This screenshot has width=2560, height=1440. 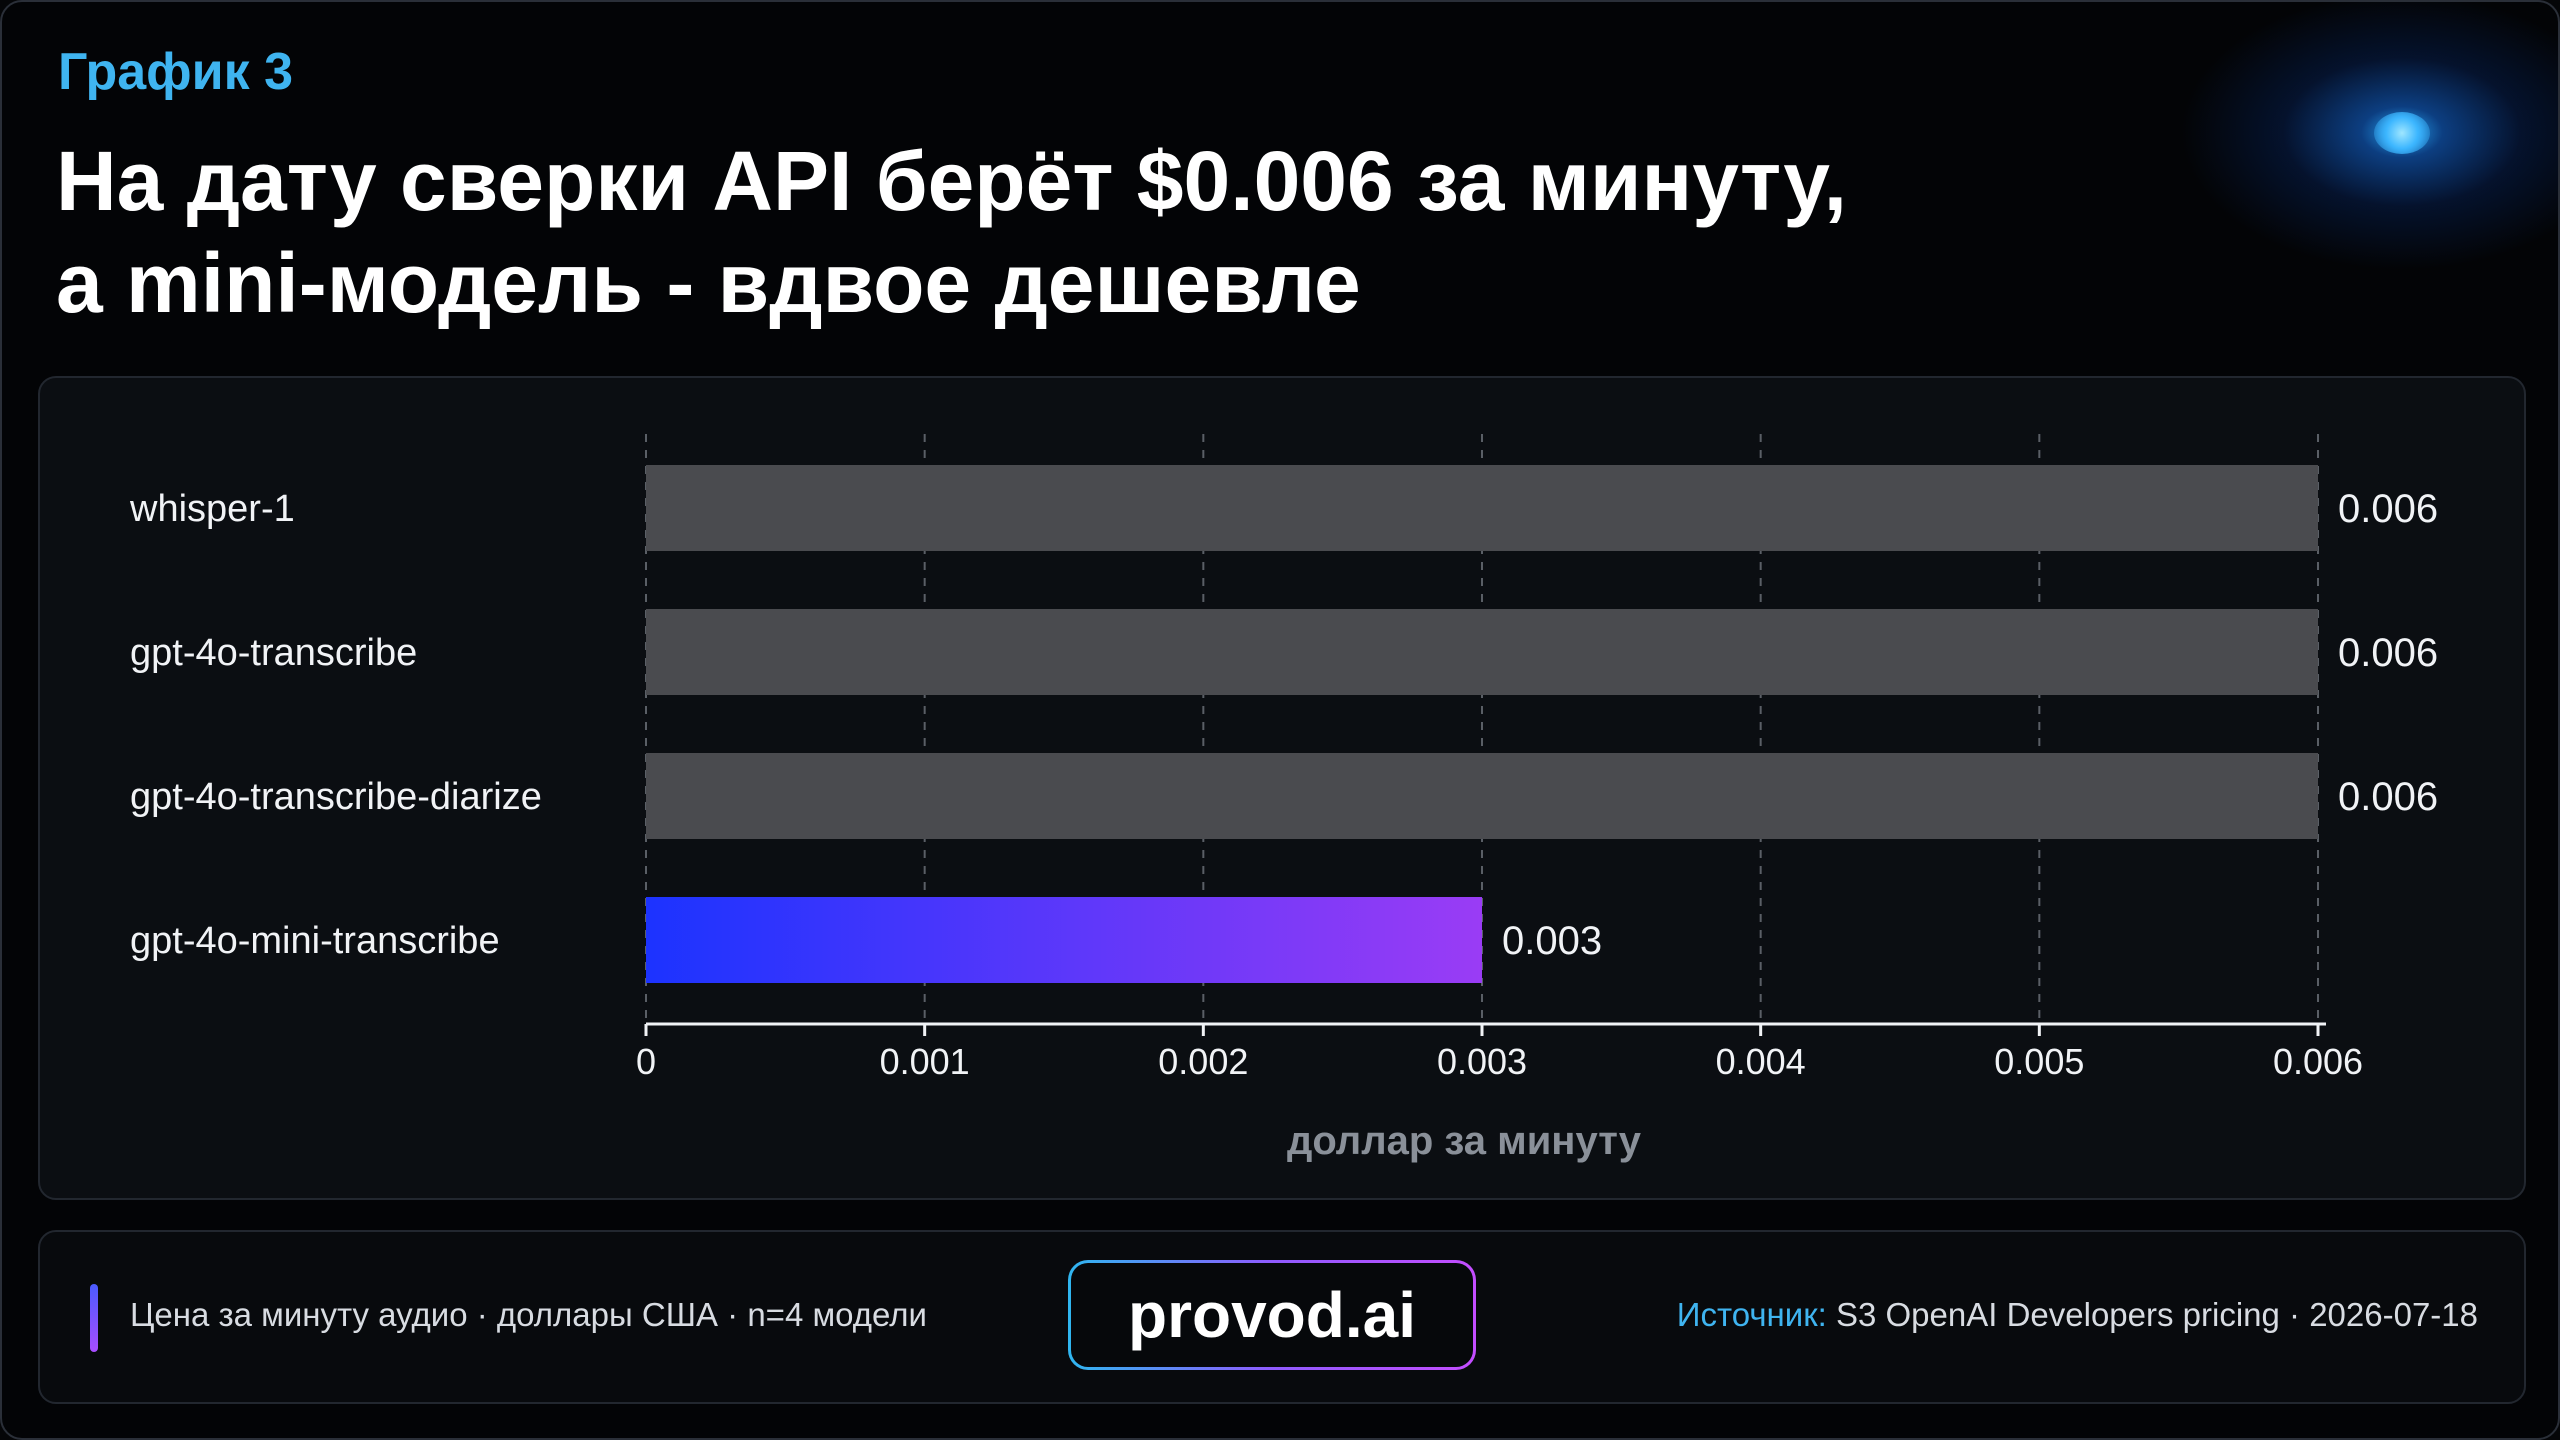 What do you see at coordinates (2402, 133) in the screenshot?
I see `glow-core-decoration` at bounding box center [2402, 133].